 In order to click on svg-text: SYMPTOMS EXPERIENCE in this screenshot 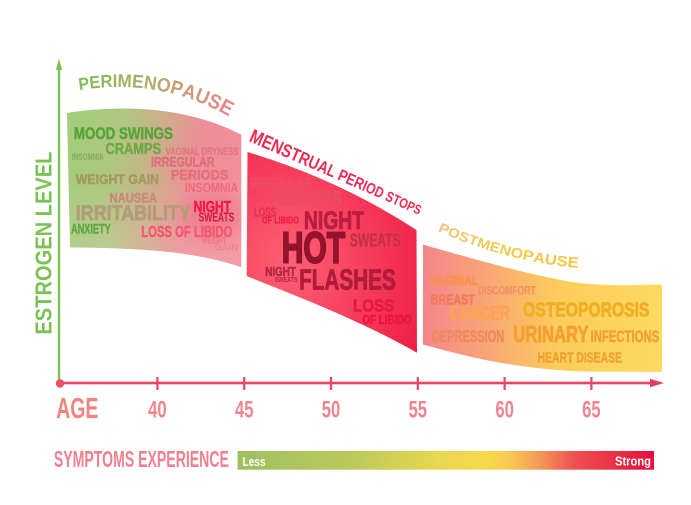, I will do `click(141, 459)`.